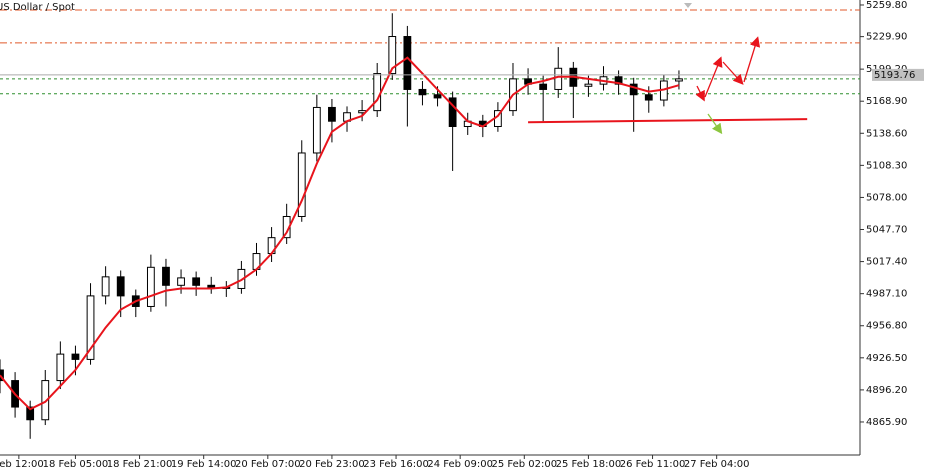  Describe the element at coordinates (37, 7) in the screenshot. I see `chart-title: US Dollar / Spot` at that location.